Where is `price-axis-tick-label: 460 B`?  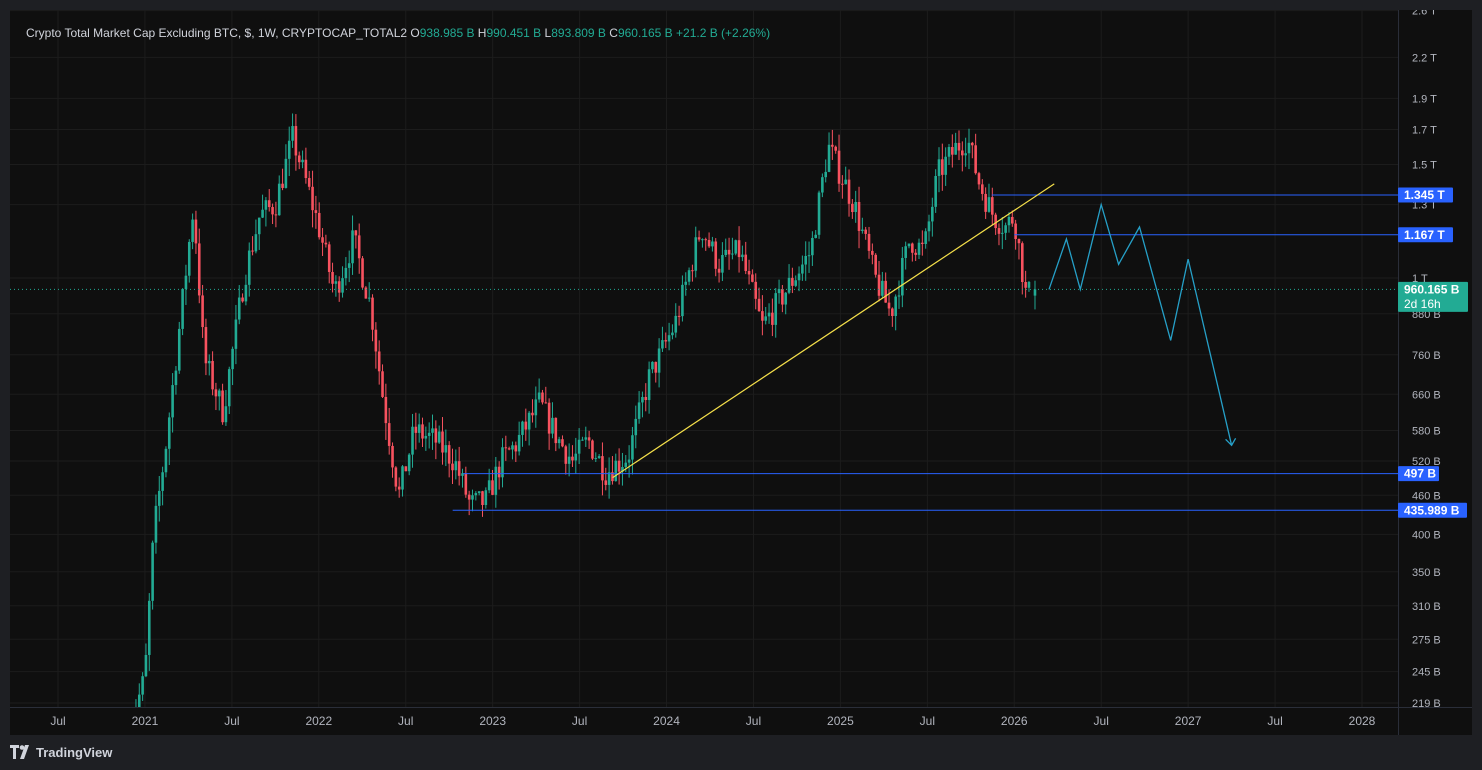 price-axis-tick-label: 460 B is located at coordinates (1426, 496).